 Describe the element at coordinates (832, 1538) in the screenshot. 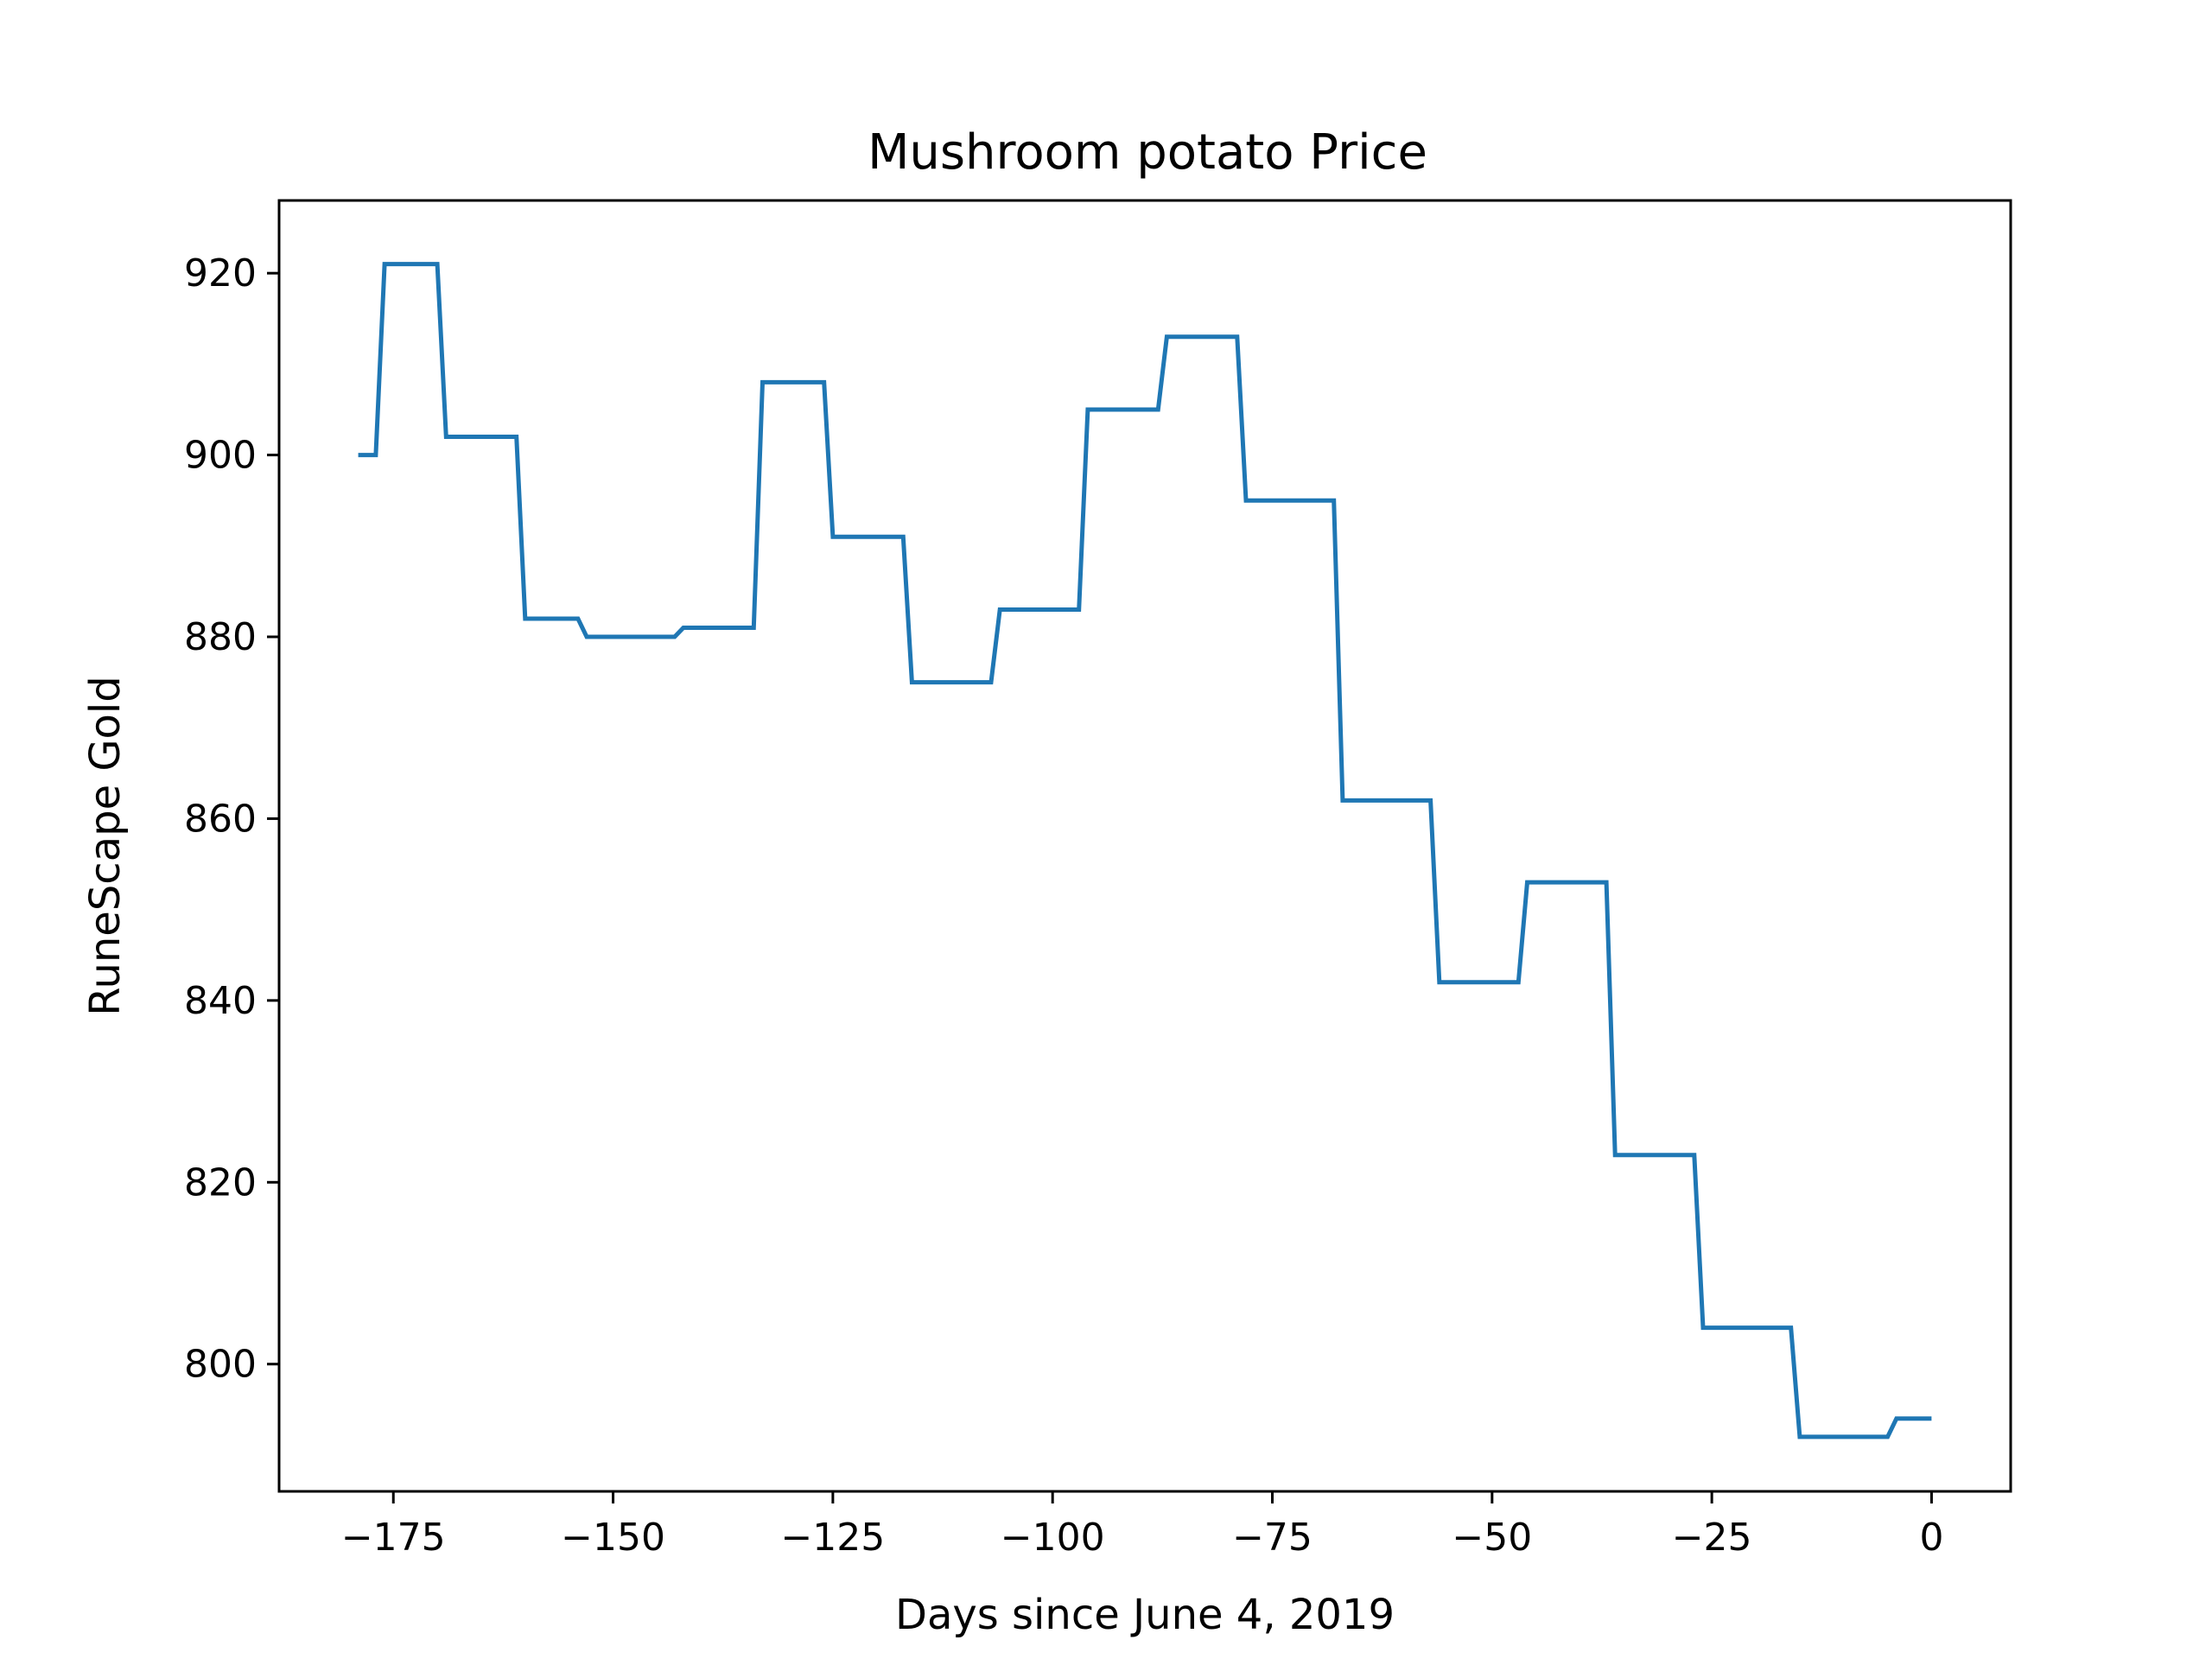

I see `x-tick-label: −125` at that location.